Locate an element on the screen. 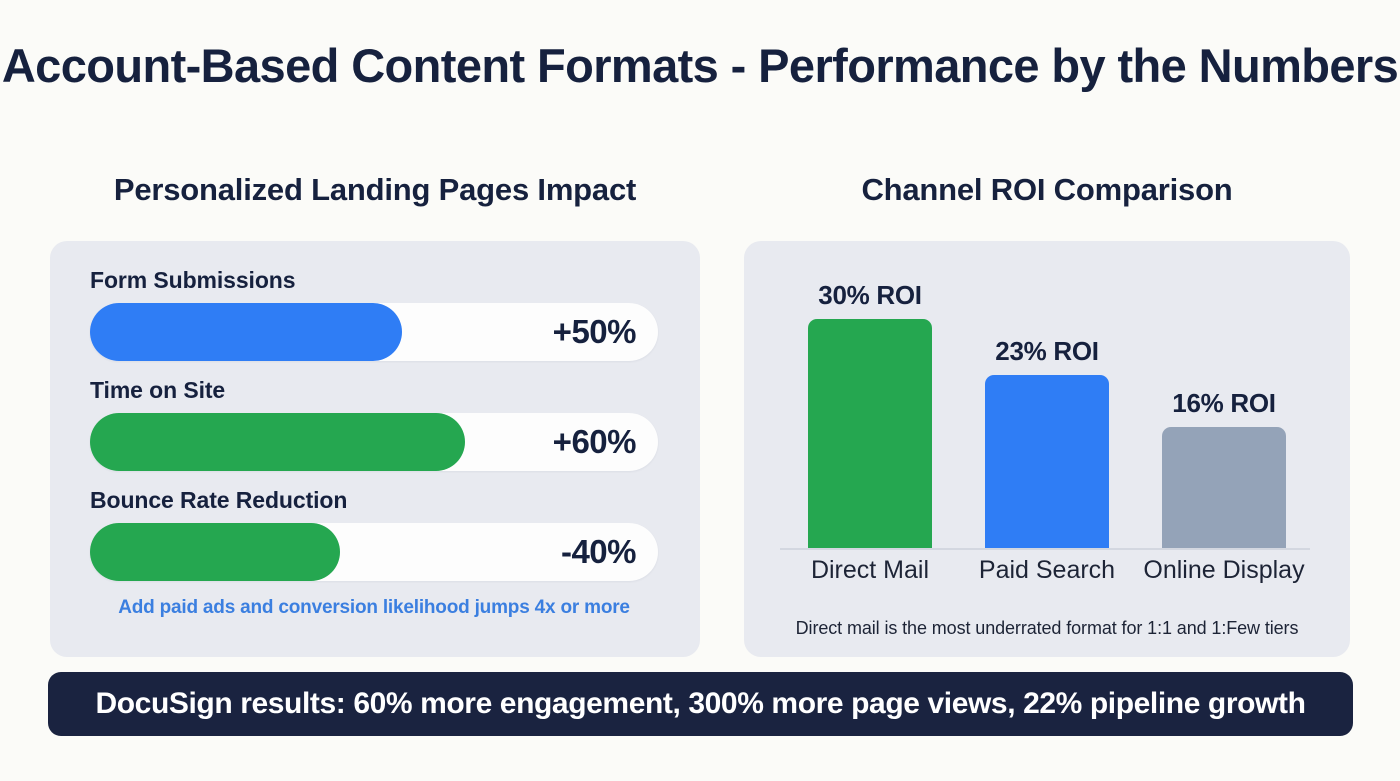 The image size is (1400, 781). chart-axis-line is located at coordinates (1045, 549).